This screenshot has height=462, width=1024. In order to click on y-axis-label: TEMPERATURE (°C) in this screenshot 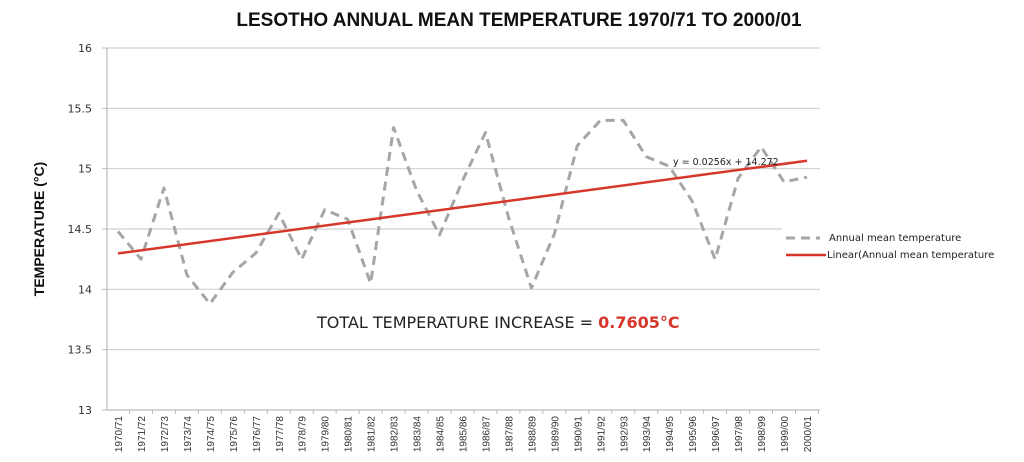, I will do `click(39, 229)`.